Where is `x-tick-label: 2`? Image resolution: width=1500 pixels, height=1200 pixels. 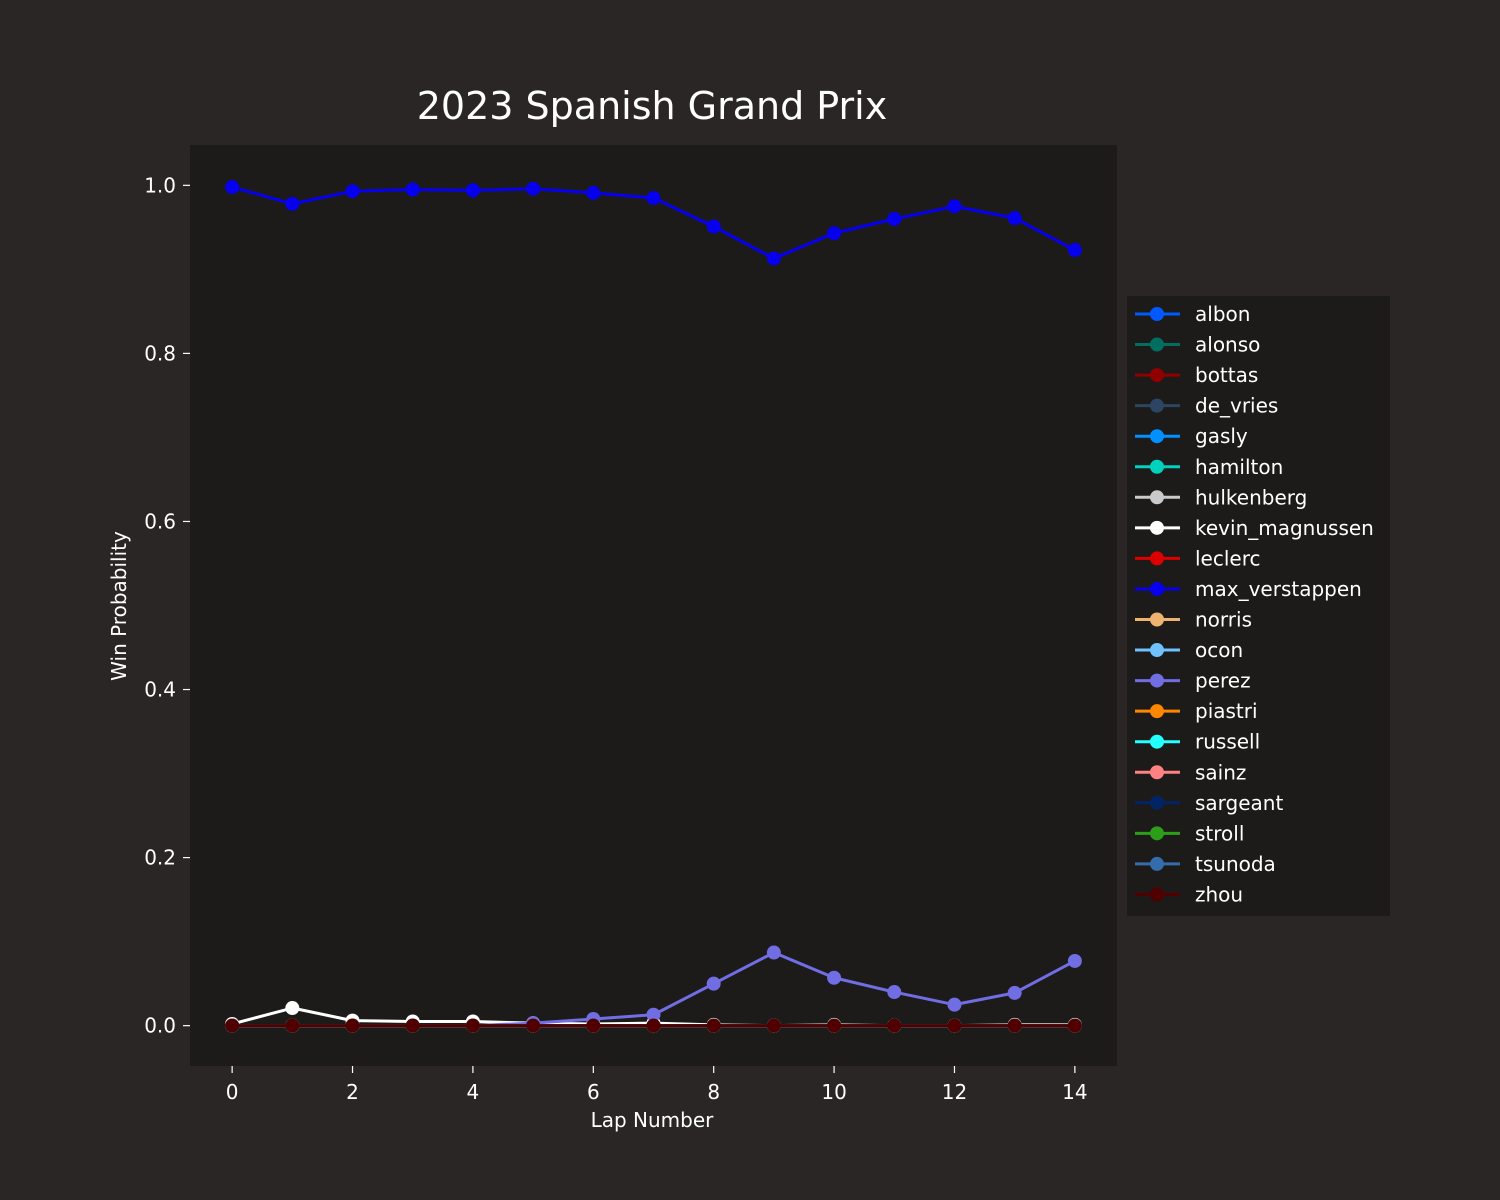 x-tick-label: 2 is located at coordinates (352, 1092).